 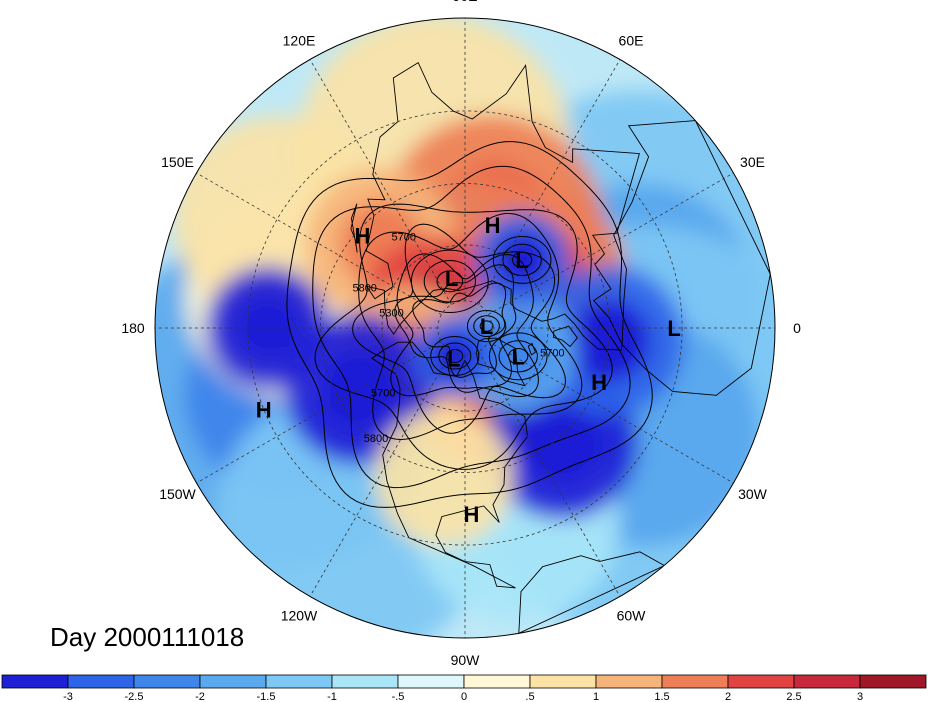 I want to click on longitude-label: 90E, so click(x=465, y=2).